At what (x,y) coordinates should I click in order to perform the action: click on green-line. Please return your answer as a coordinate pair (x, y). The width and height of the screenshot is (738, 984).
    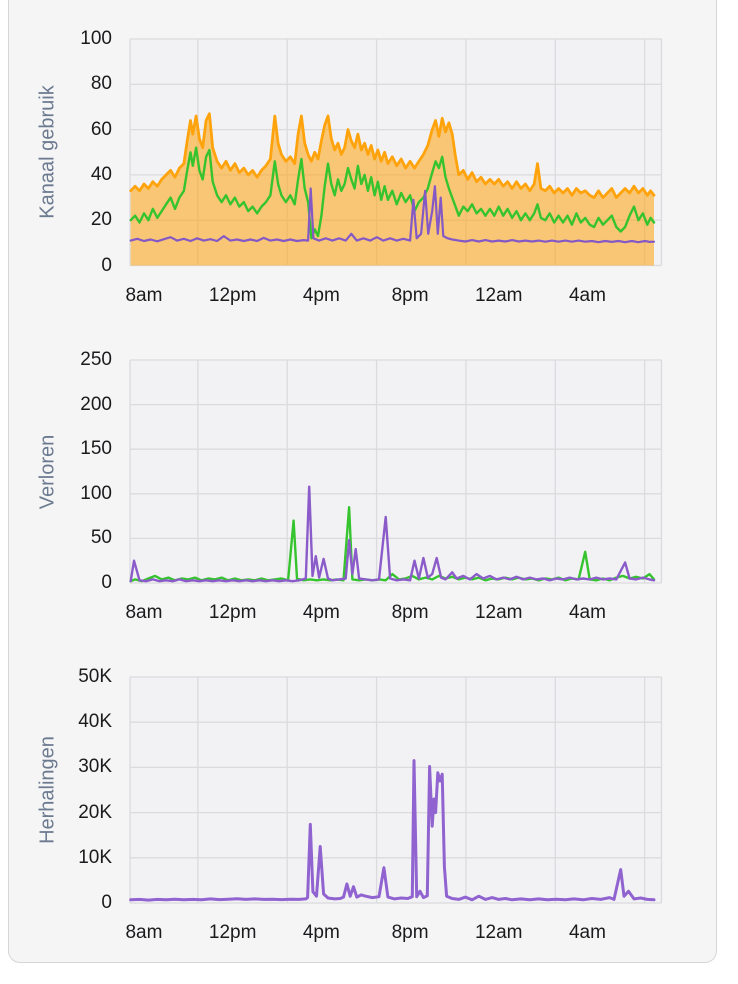
    Looking at the image, I should click on (392, 193).